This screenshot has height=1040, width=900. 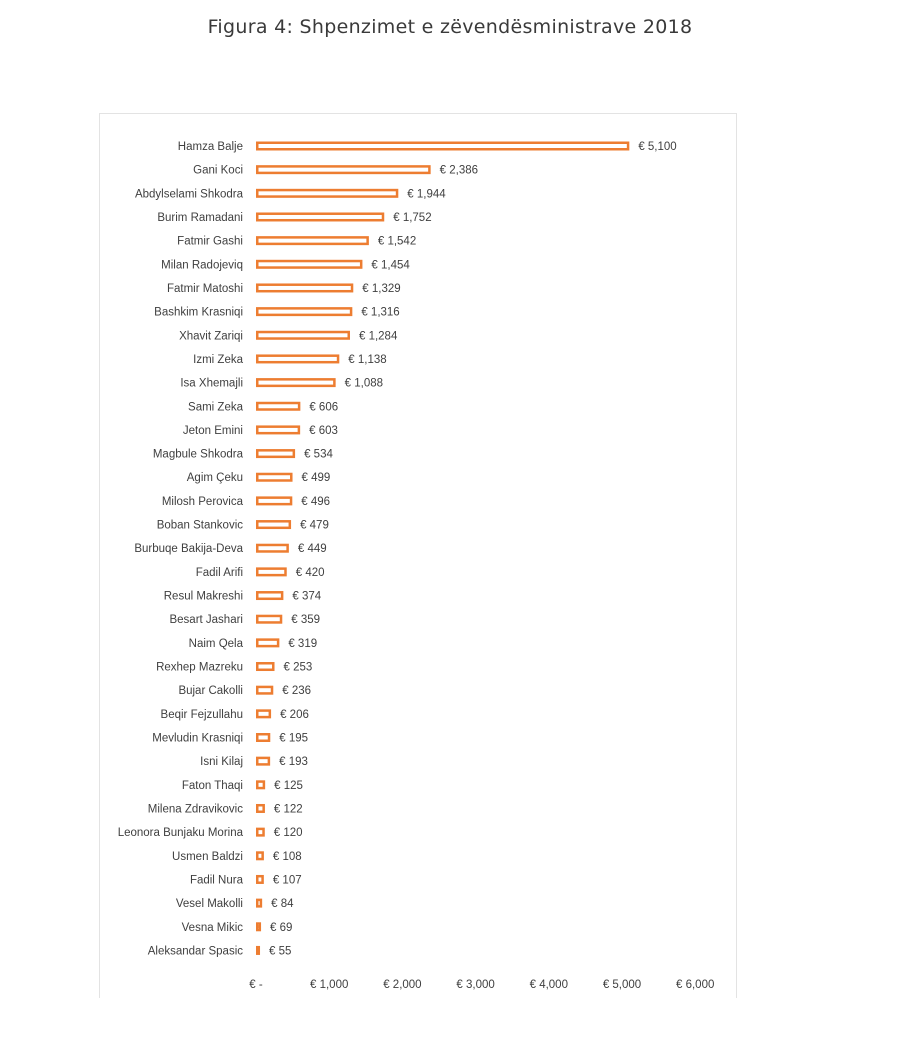 What do you see at coordinates (213, 431) in the screenshot?
I see `category-label: Jeton Emini` at bounding box center [213, 431].